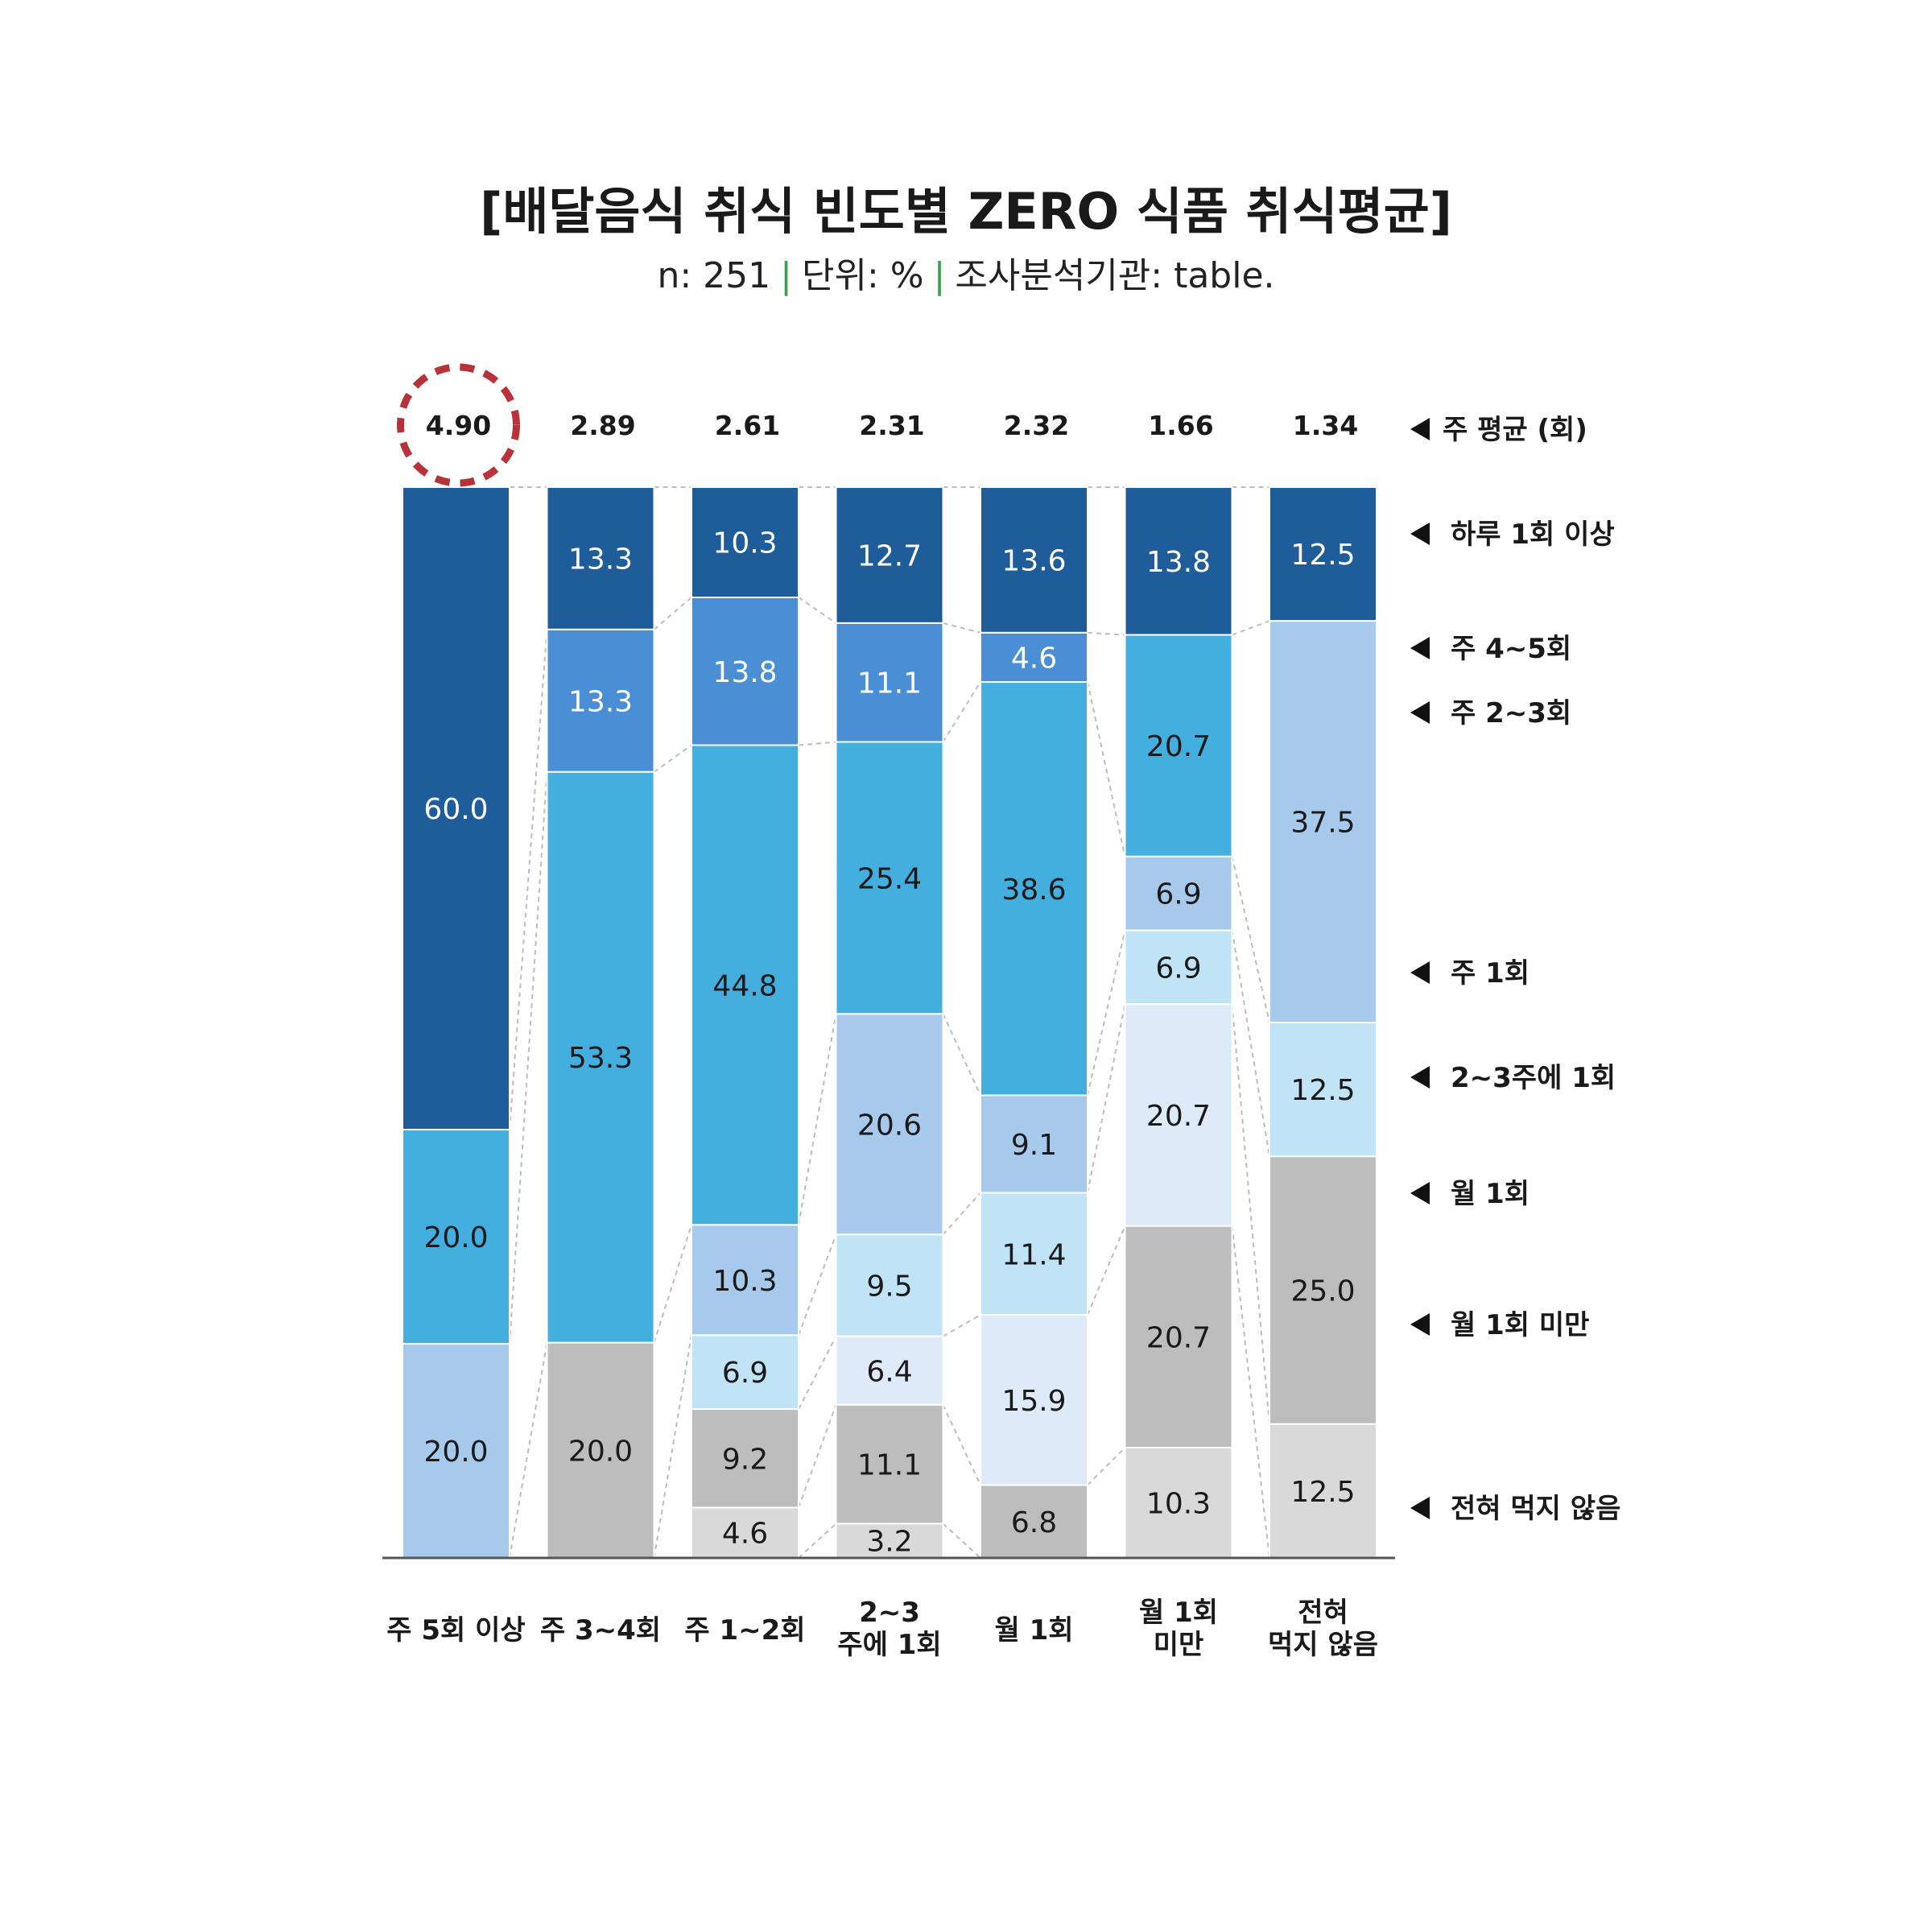 Image resolution: width=1932 pixels, height=1913 pixels. I want to click on chart-subtitle: n: 251 | 단위: % | 조사분석기관: table., so click(966, 272).